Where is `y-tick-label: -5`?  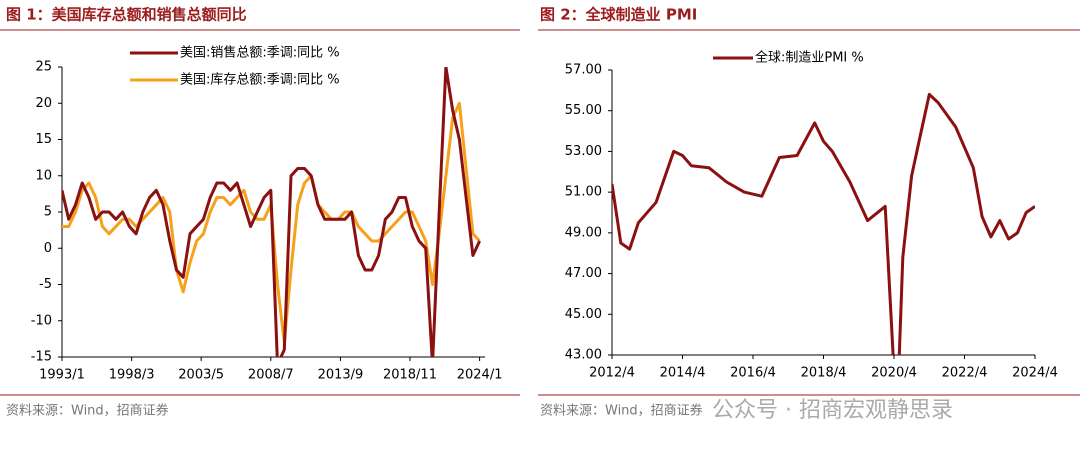
y-tick-label: -5 is located at coordinates (45, 284).